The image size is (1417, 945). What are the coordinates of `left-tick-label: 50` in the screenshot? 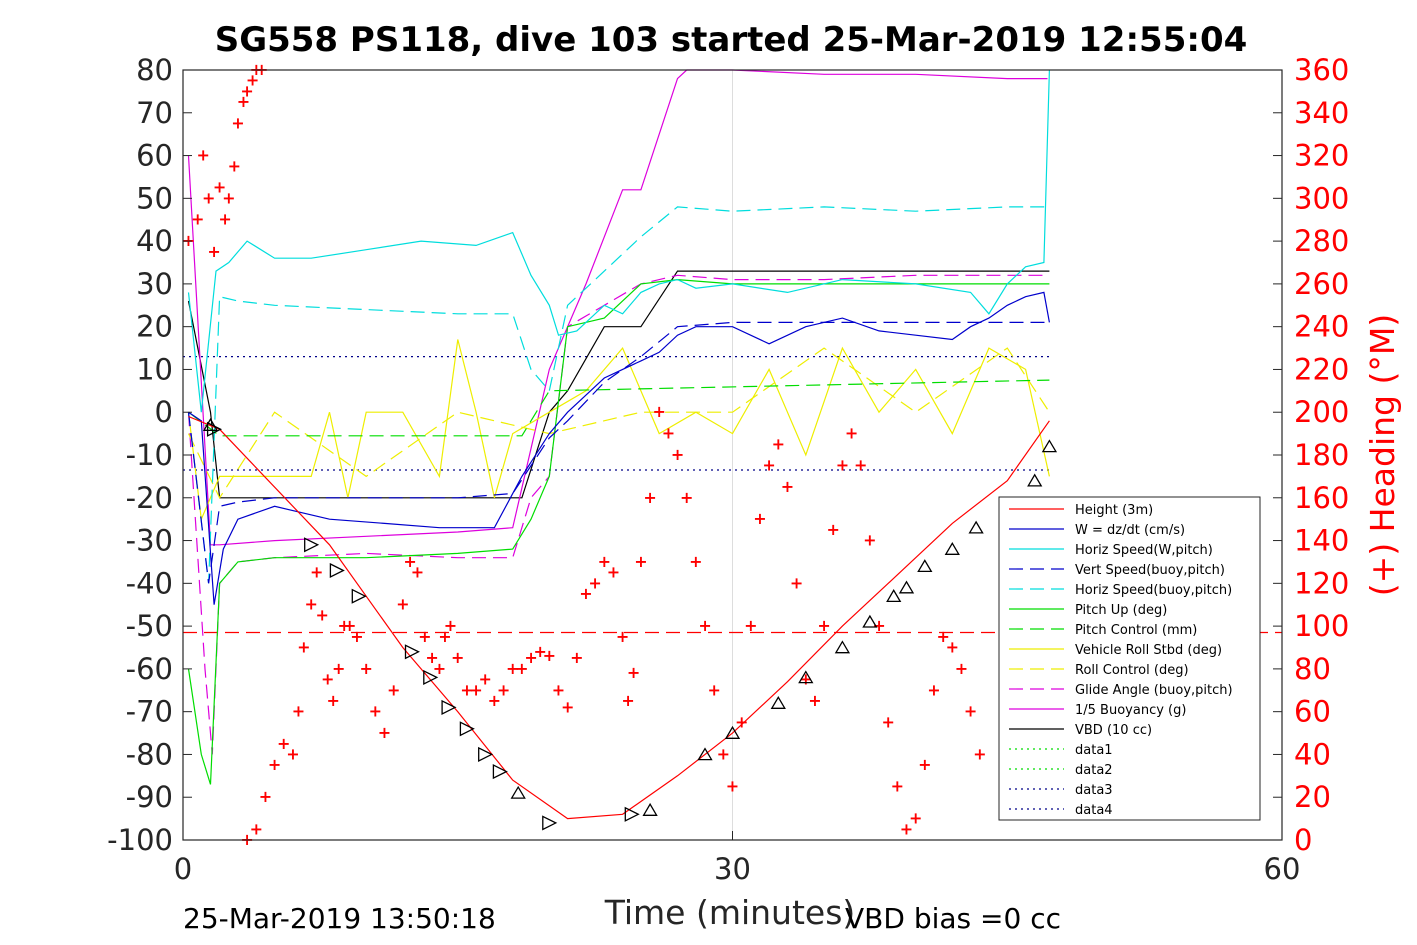 It's located at (154, 198).